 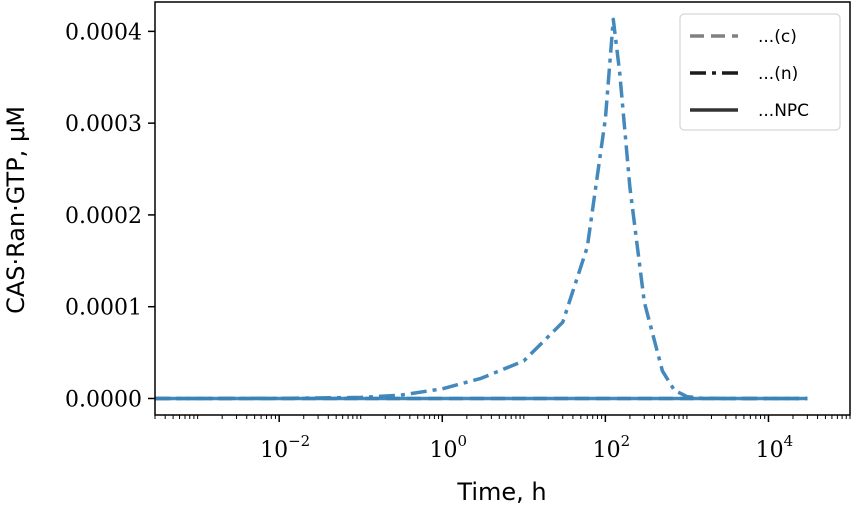 I want to click on y-tick-label: 0.0000, so click(x=103, y=399).